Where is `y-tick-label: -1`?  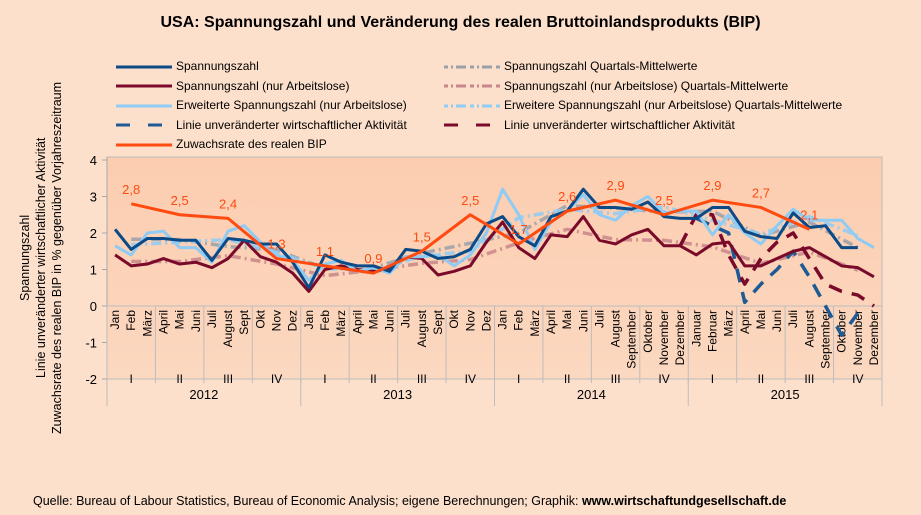 y-tick-label: -1 is located at coordinates (91, 343).